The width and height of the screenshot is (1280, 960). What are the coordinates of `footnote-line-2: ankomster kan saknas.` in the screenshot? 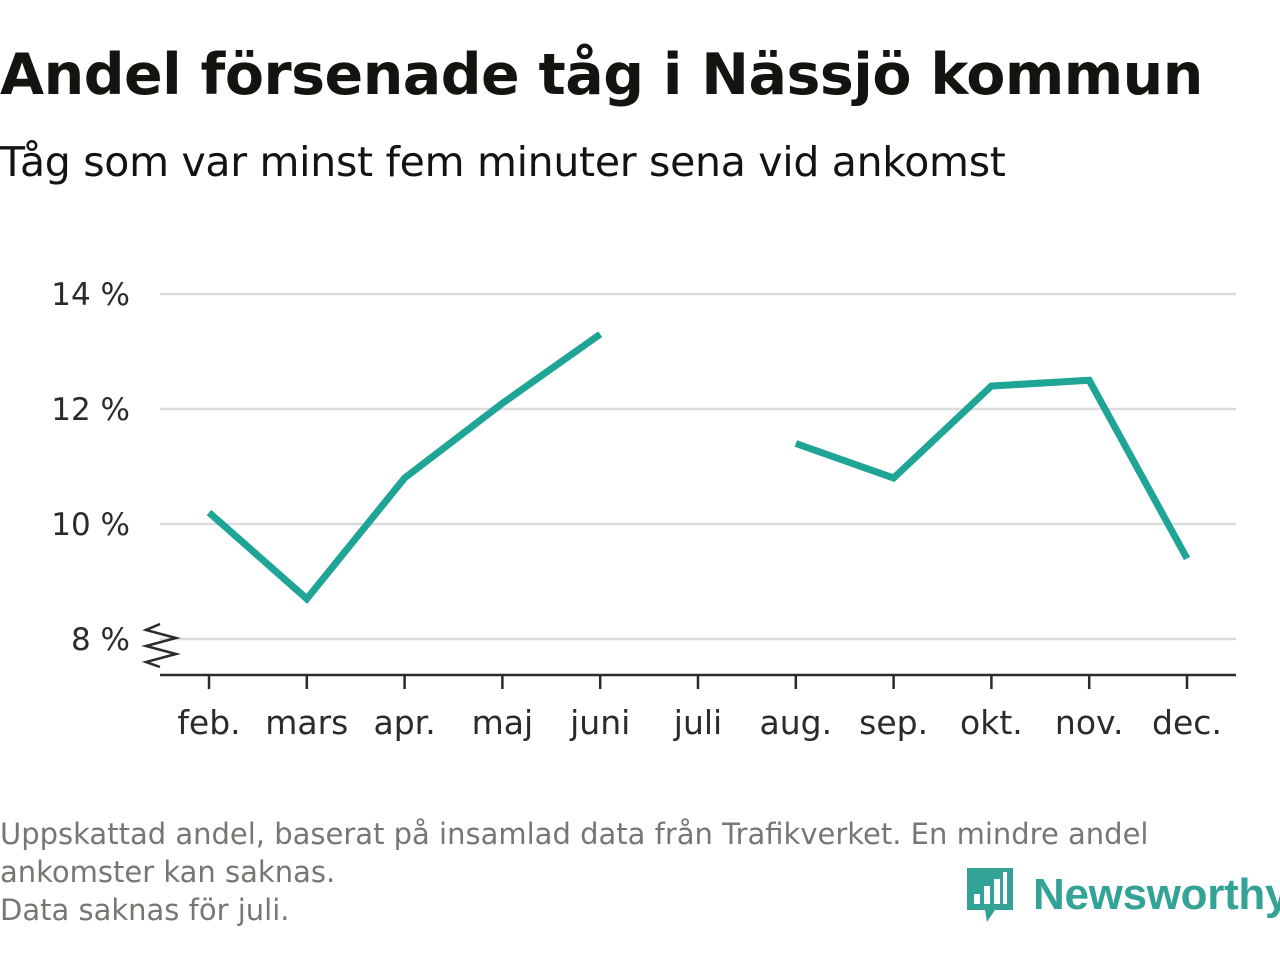 It's located at (168, 872).